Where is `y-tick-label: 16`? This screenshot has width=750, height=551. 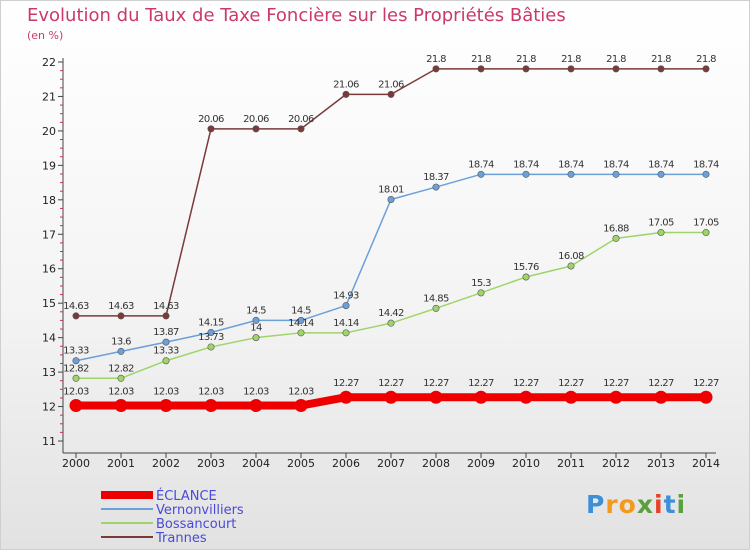
y-tick-label: 16 is located at coordinates (49, 269).